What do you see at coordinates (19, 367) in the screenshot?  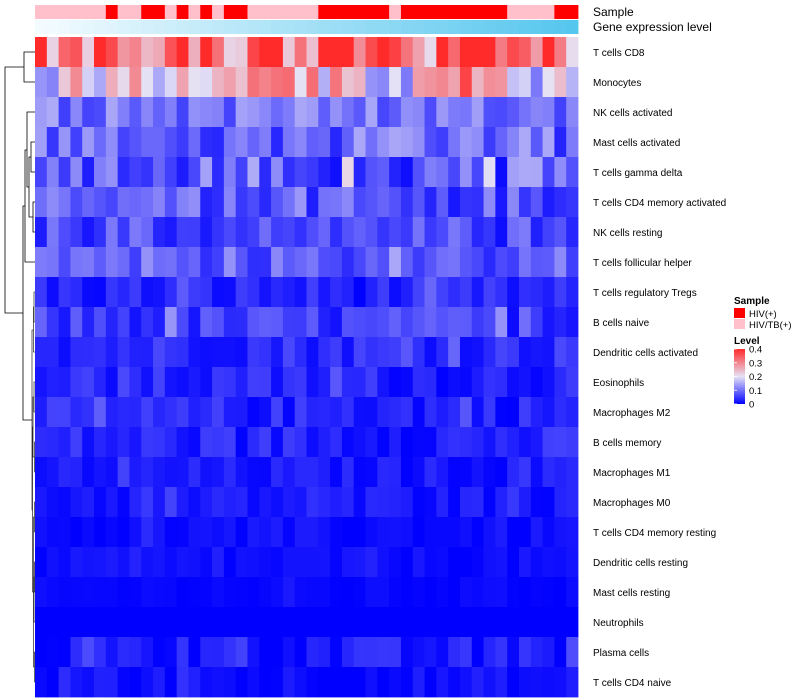 I see `row-dendrogram` at bounding box center [19, 367].